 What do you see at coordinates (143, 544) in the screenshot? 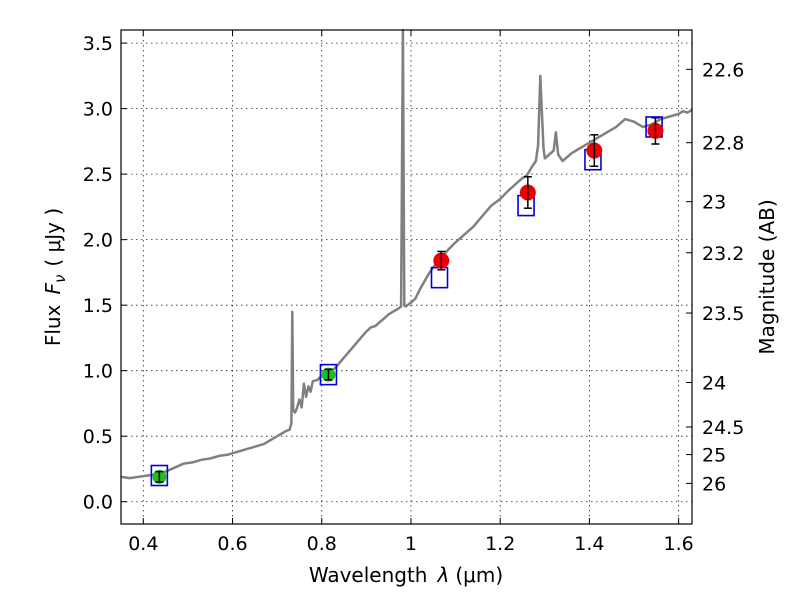
I see `x-tick-label: 0.4` at bounding box center [143, 544].